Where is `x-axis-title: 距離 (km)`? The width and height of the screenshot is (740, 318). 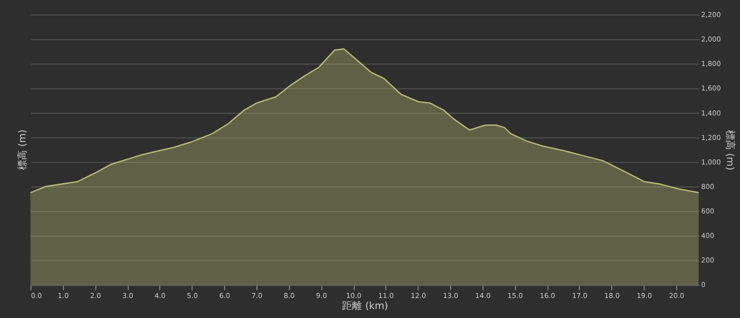 x-axis-title: 距離 (km) is located at coordinates (365, 306).